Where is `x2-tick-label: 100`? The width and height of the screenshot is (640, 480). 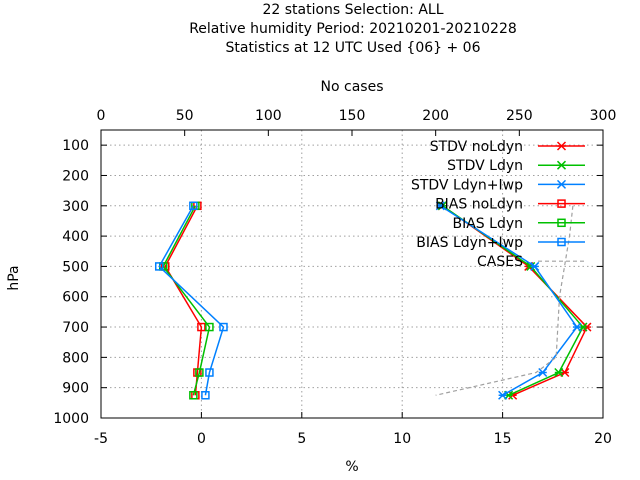 x2-tick-label: 100 is located at coordinates (268, 116).